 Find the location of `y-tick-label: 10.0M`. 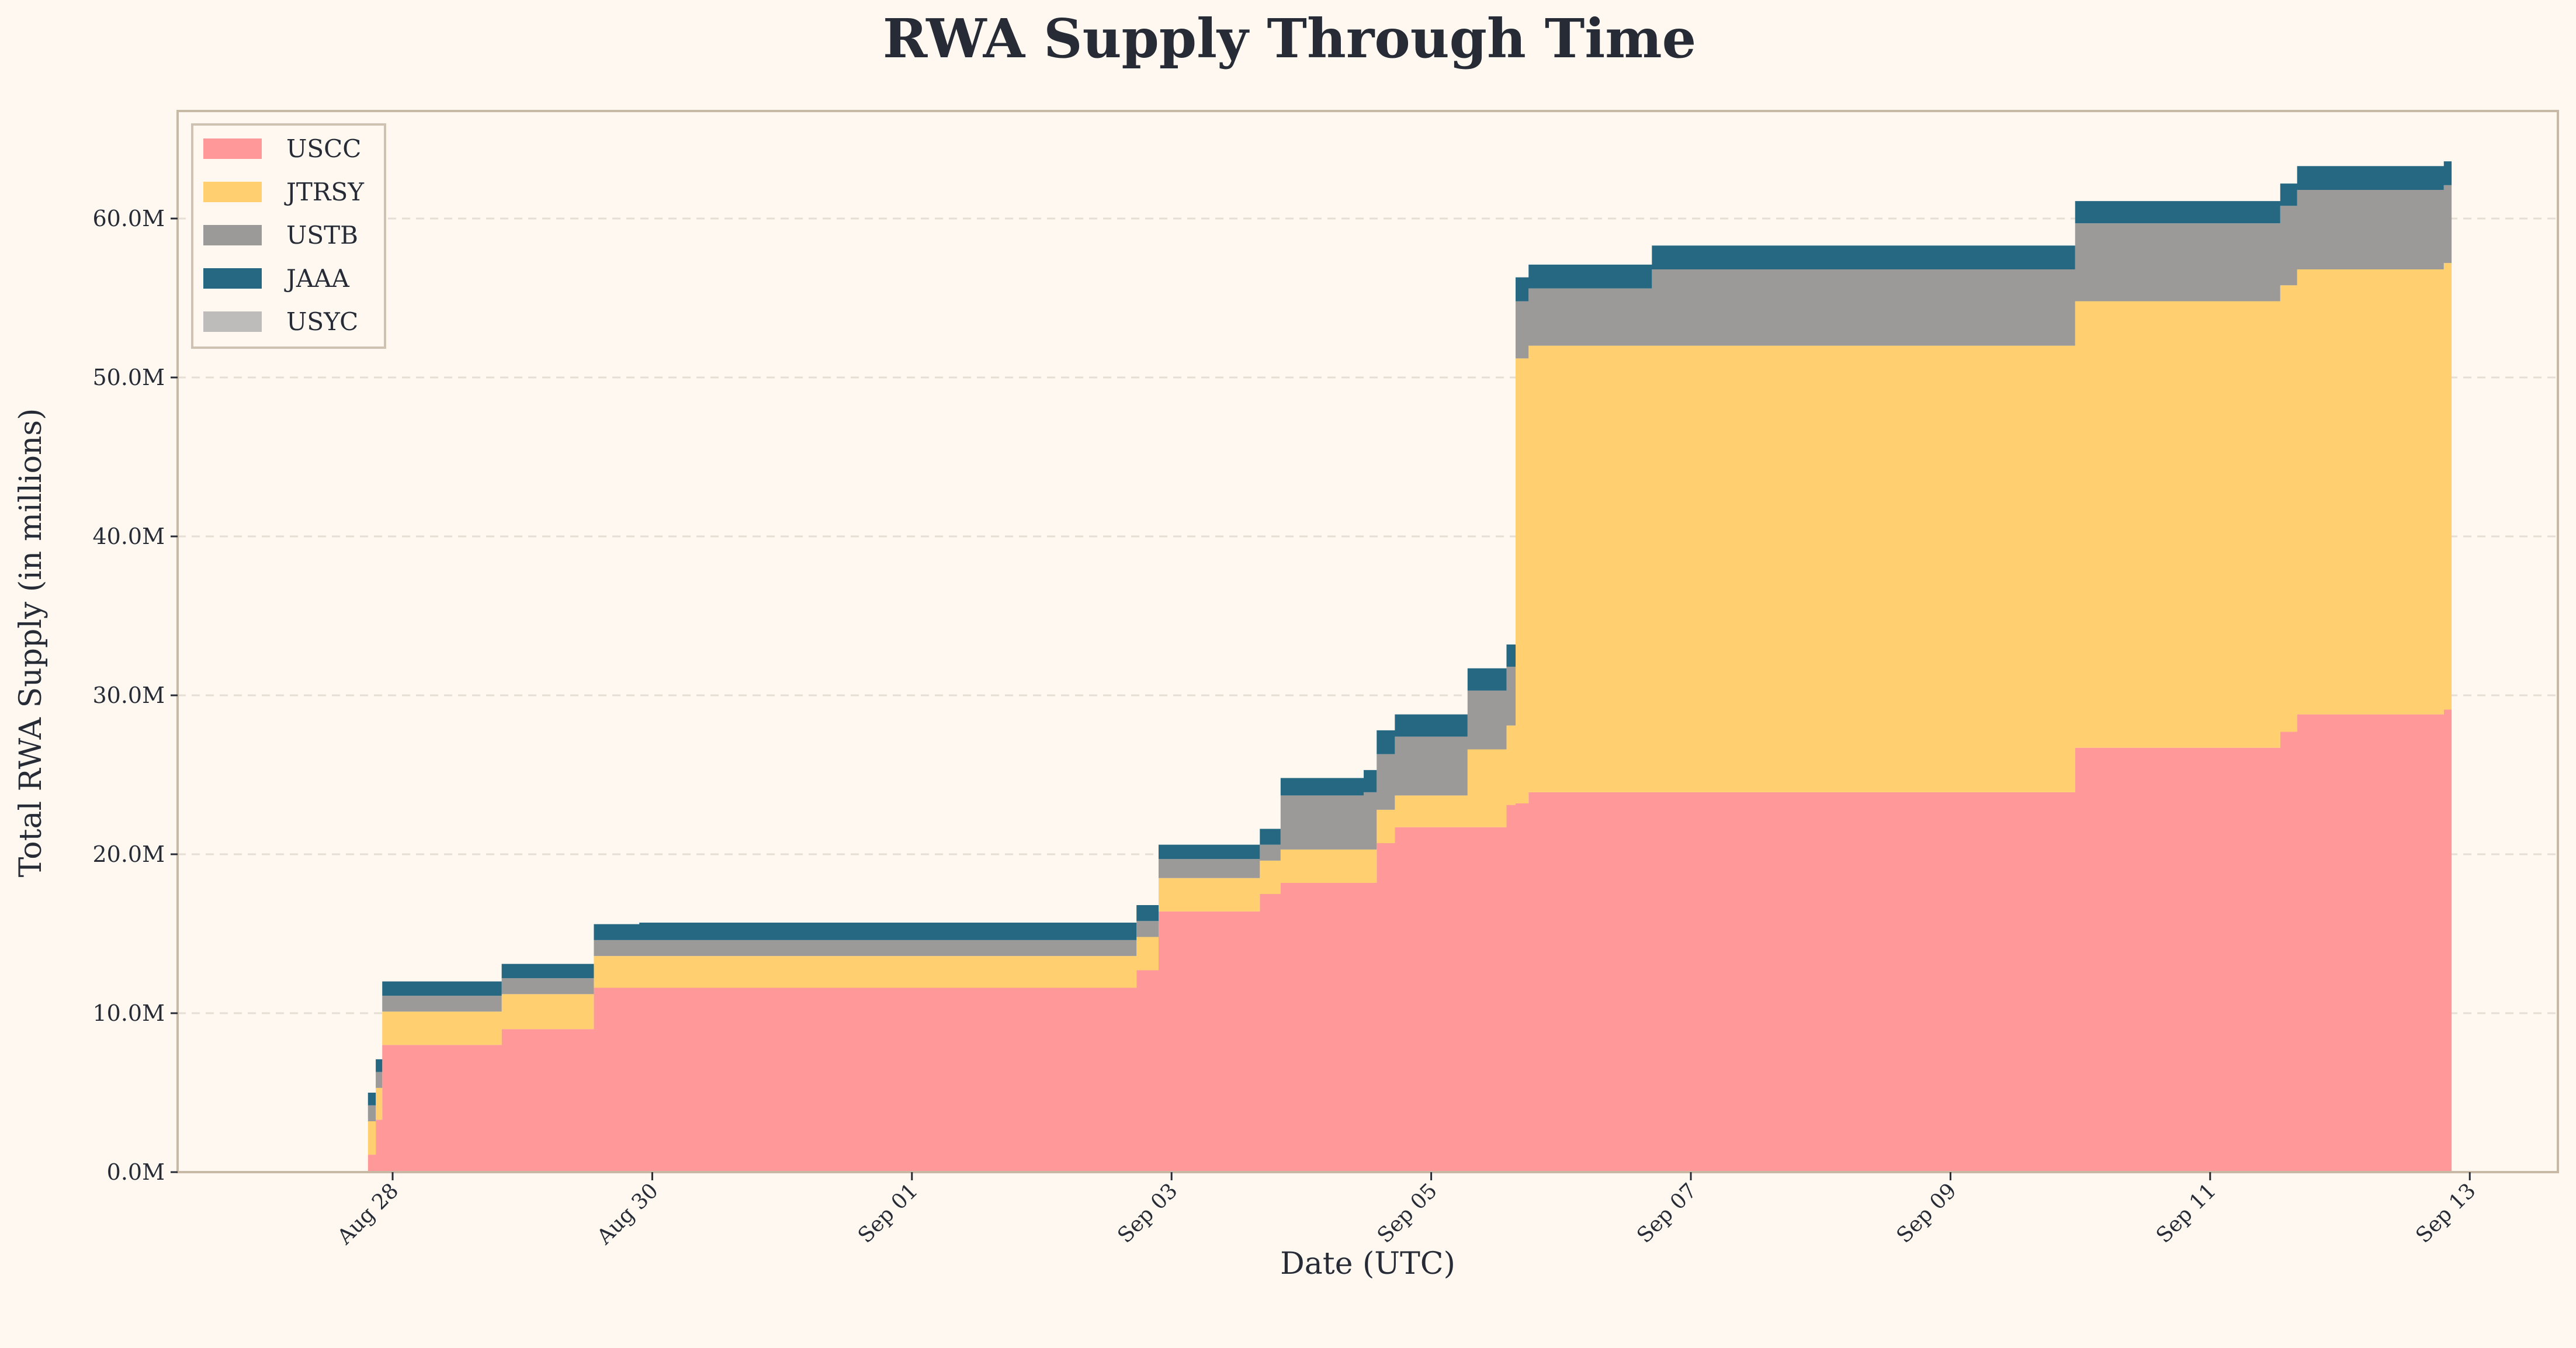

y-tick-label: 10.0M is located at coordinates (128, 1013).